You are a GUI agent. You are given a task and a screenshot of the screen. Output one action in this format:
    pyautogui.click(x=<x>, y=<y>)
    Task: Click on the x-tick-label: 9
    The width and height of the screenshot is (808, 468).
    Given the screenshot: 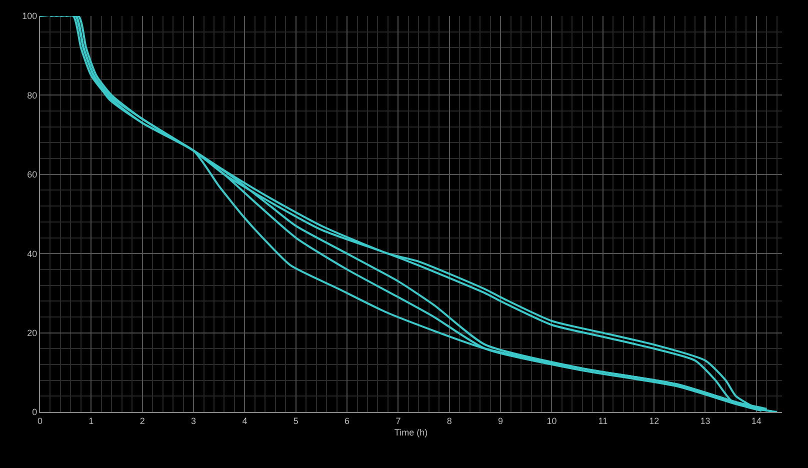 What is the action you would take?
    pyautogui.click(x=501, y=421)
    